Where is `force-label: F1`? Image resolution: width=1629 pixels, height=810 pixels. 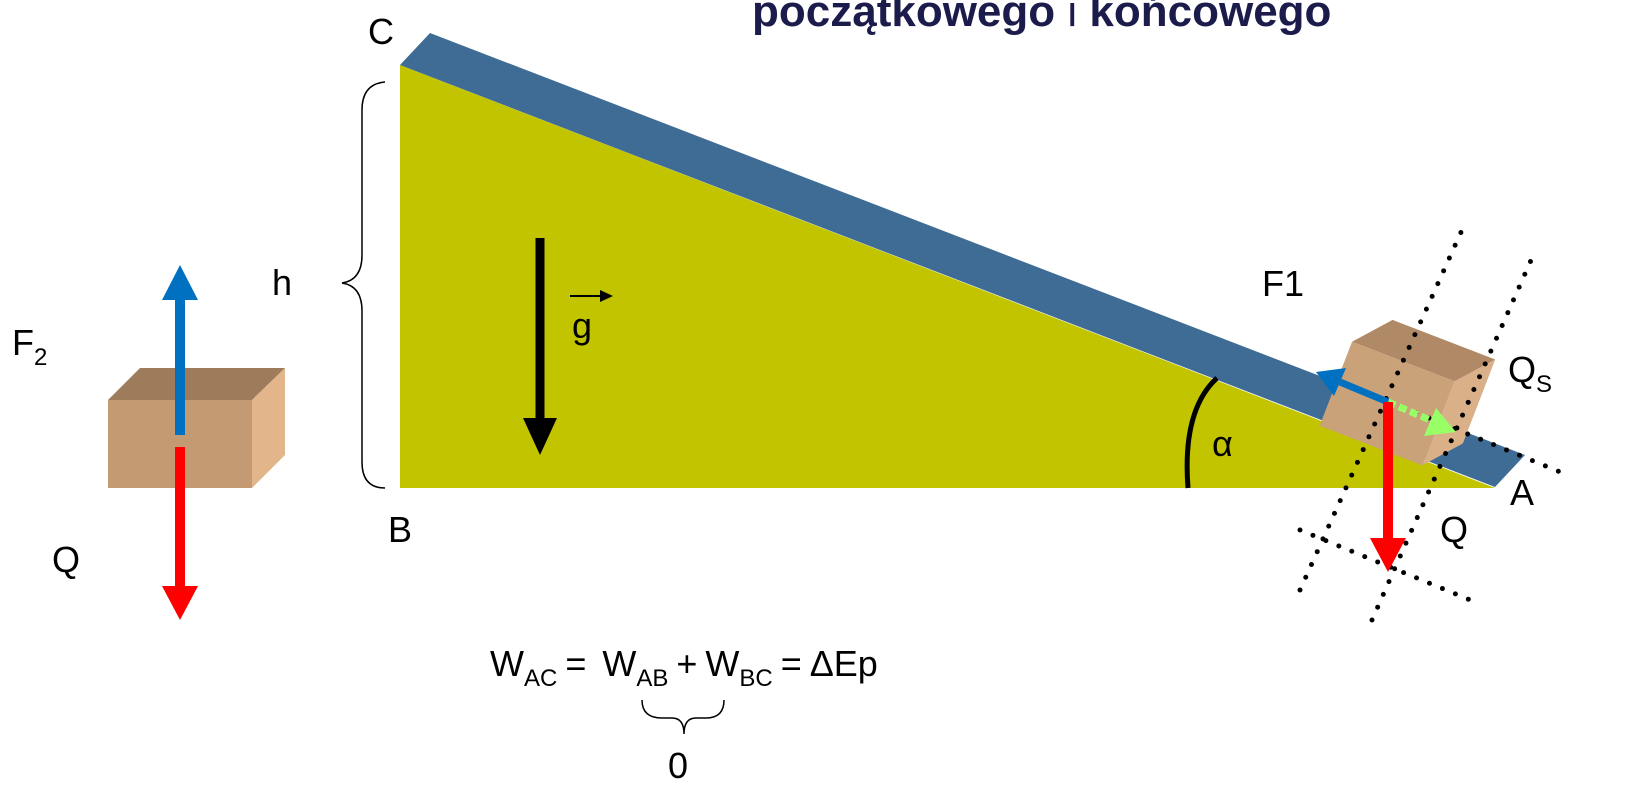
force-label: F1 is located at coordinates (1283, 283).